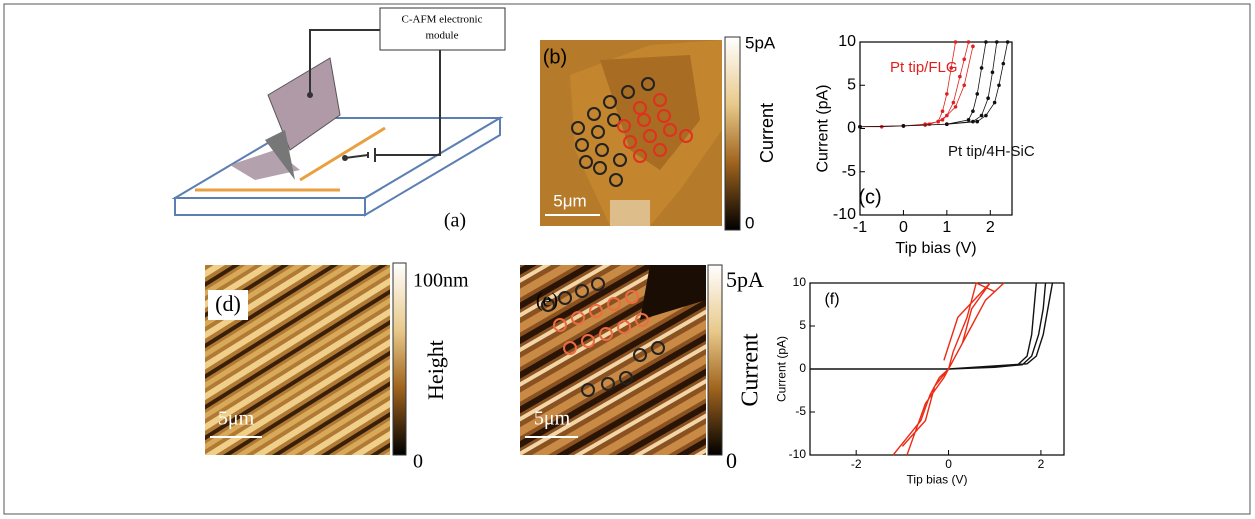 Image resolution: width=1255 pixels, height=519 pixels. What do you see at coordinates (441, 281) in the screenshot?
I see `colorbar-max: 100nm` at bounding box center [441, 281].